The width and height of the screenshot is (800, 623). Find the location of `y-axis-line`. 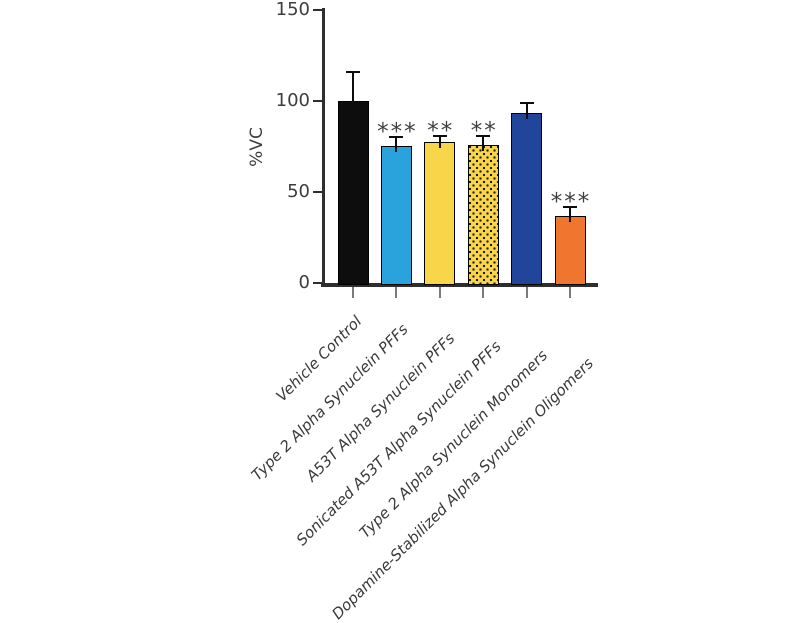

y-axis-line is located at coordinates (323, 147).